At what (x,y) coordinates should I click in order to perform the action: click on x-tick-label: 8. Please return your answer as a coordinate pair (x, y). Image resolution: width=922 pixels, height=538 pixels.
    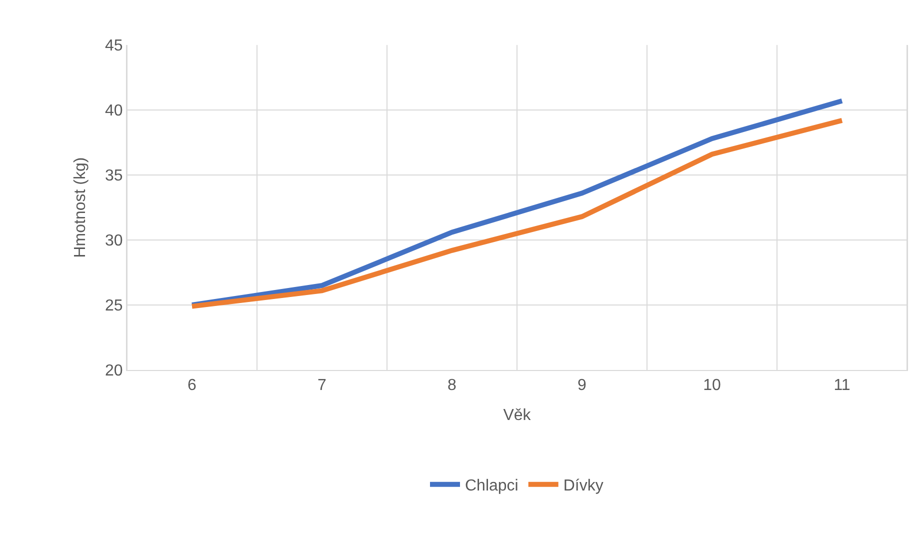
    Looking at the image, I should click on (452, 385).